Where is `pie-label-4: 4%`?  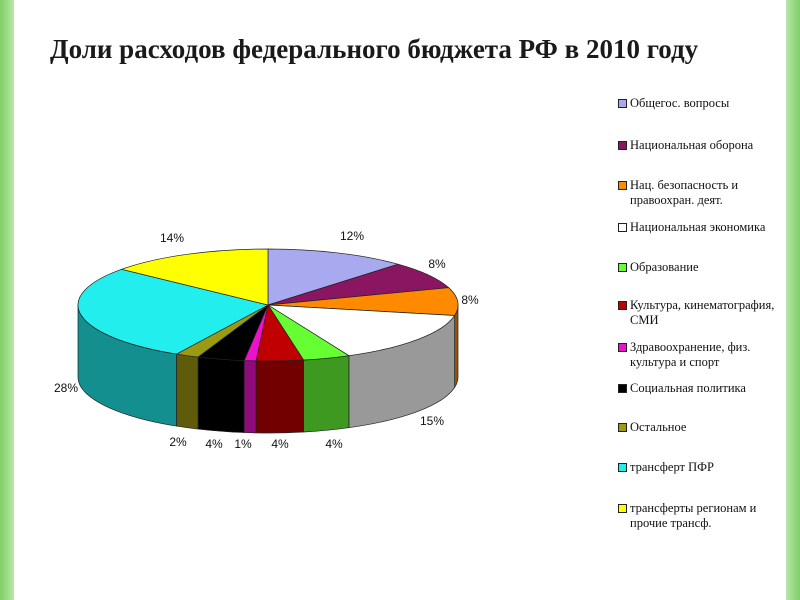 pie-label-4: 4% is located at coordinates (334, 444).